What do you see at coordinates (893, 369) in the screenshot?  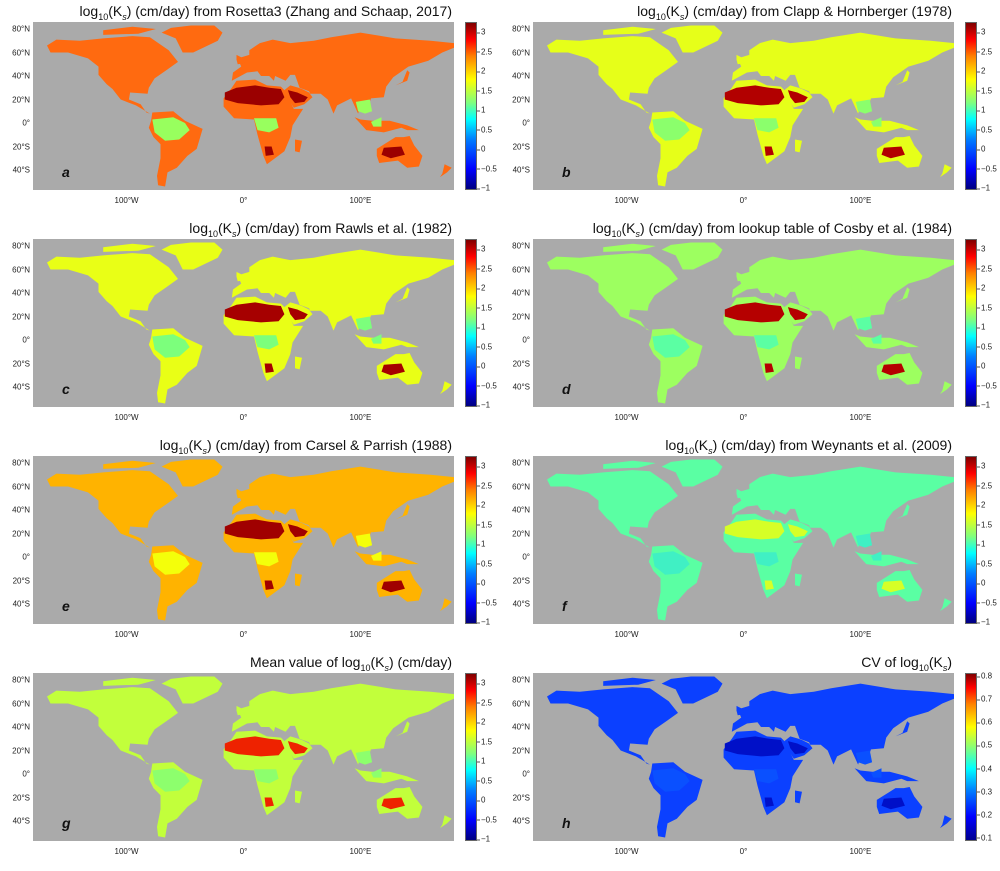 I see `region-ozInterior` at bounding box center [893, 369].